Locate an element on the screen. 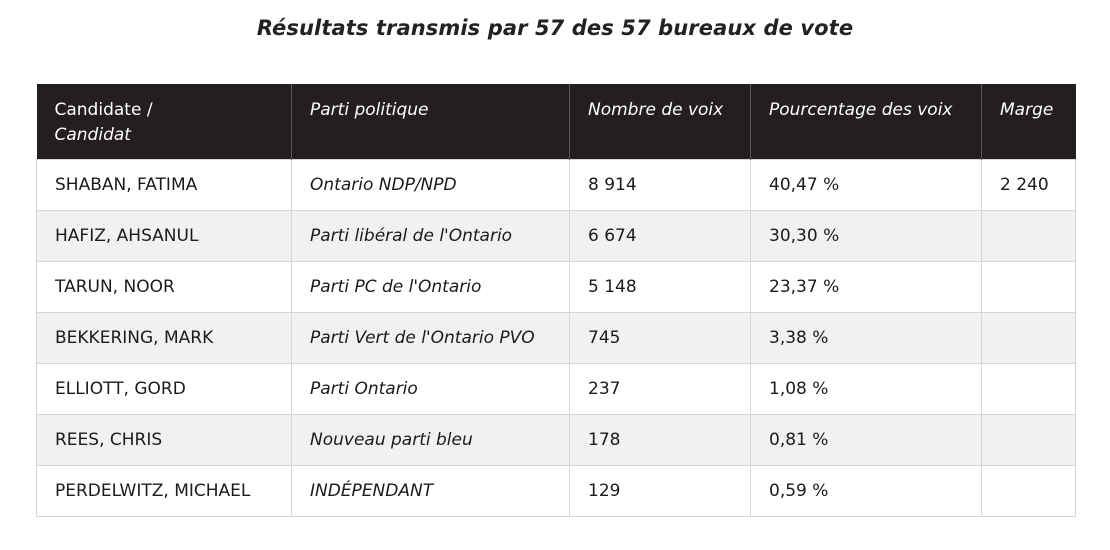 This screenshot has height=550, width=1110. cell-percent: 1,08 % is located at coordinates (866, 388).